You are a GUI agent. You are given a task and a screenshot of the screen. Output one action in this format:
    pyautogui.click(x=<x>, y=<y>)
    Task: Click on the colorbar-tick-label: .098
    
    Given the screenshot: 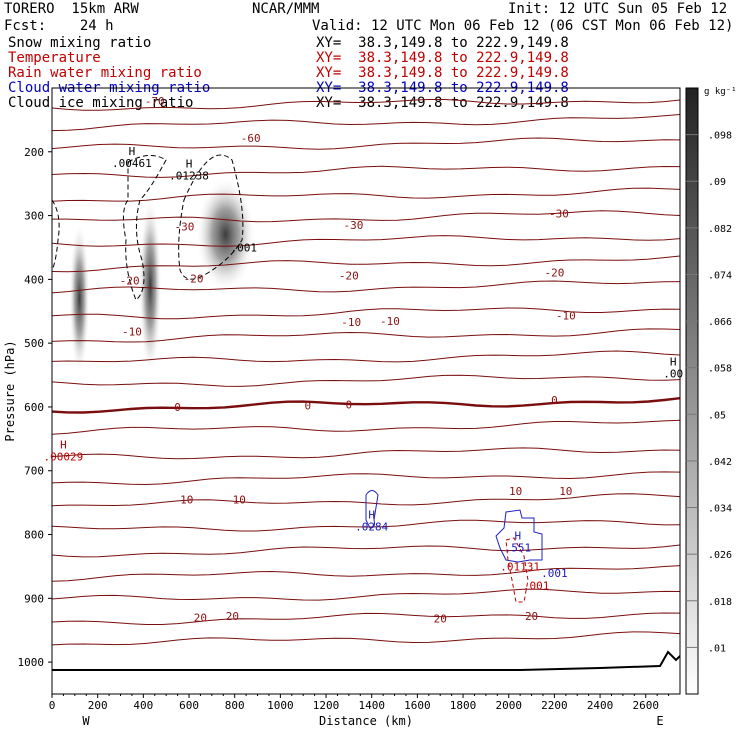 What is the action you would take?
    pyautogui.click(x=720, y=136)
    